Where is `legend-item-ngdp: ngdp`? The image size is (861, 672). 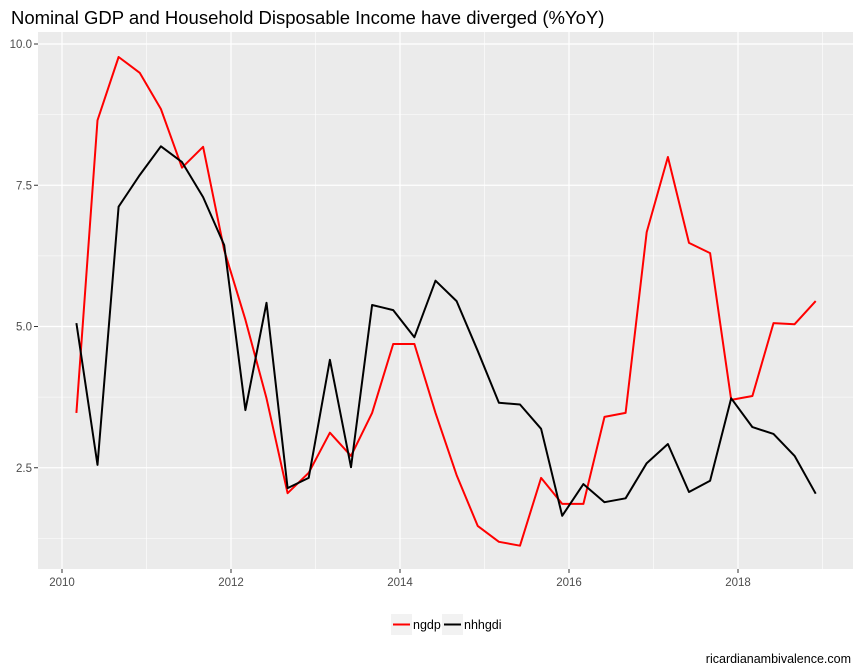
legend-item-ngdp: ngdp is located at coordinates (416, 624).